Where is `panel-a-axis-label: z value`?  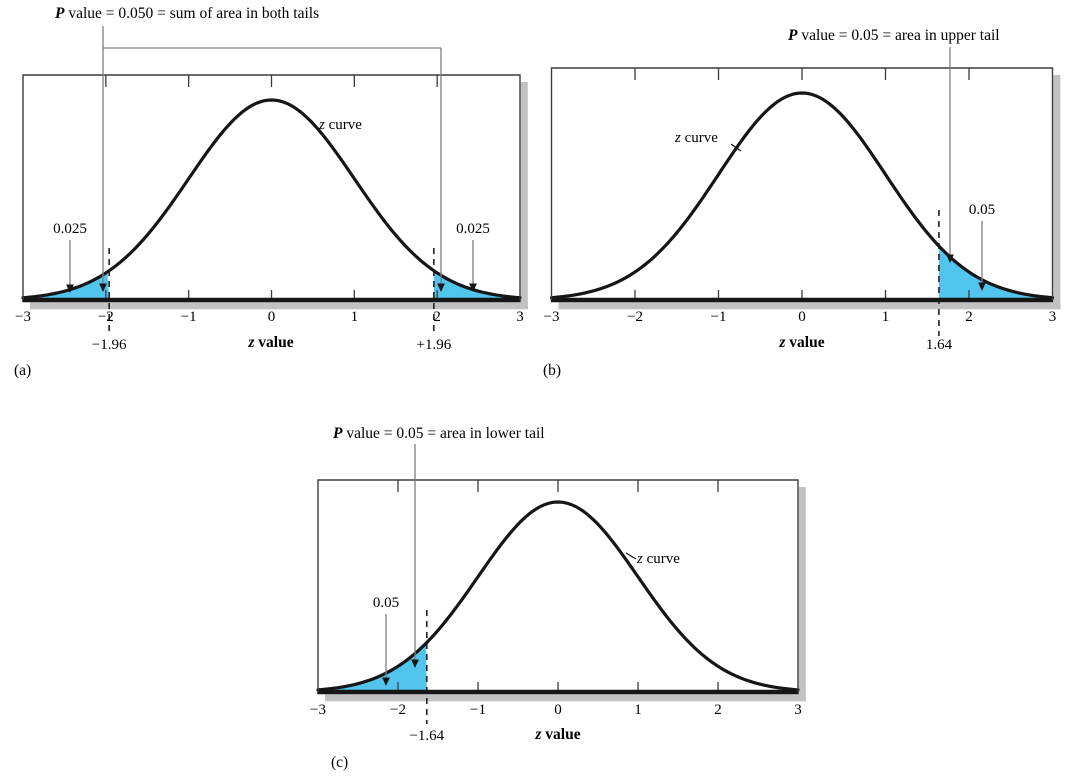
panel-a-axis-label: z value is located at coordinates (270, 342).